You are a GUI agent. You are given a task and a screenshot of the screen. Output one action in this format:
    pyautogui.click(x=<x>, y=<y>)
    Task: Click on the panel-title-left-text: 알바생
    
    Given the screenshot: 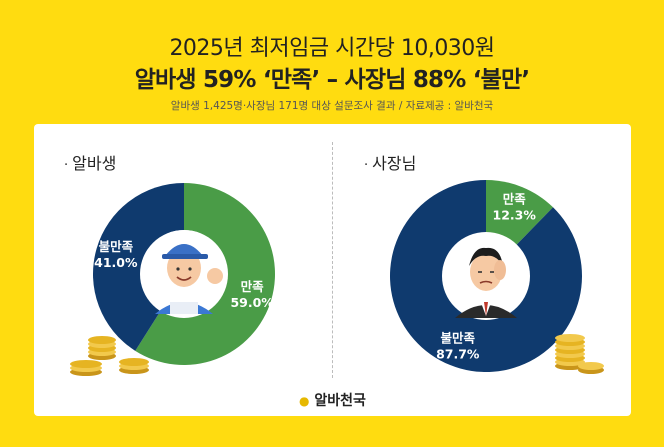 What is the action you would take?
    pyautogui.click(x=94, y=163)
    